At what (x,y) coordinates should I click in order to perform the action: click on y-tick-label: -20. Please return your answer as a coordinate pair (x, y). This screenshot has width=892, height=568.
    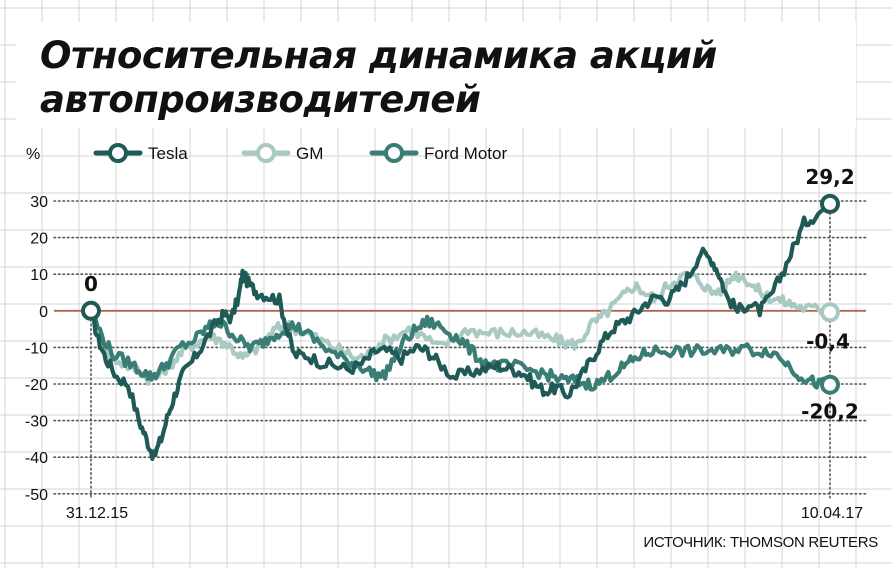
    Looking at the image, I should click on (36, 385).